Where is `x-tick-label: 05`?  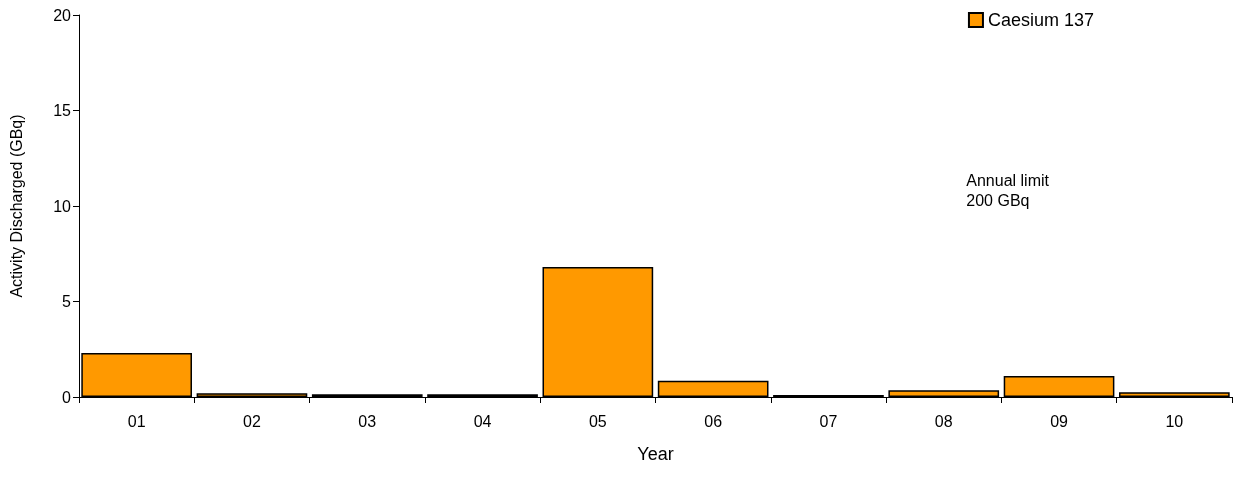 x-tick-label: 05 is located at coordinates (597, 421).